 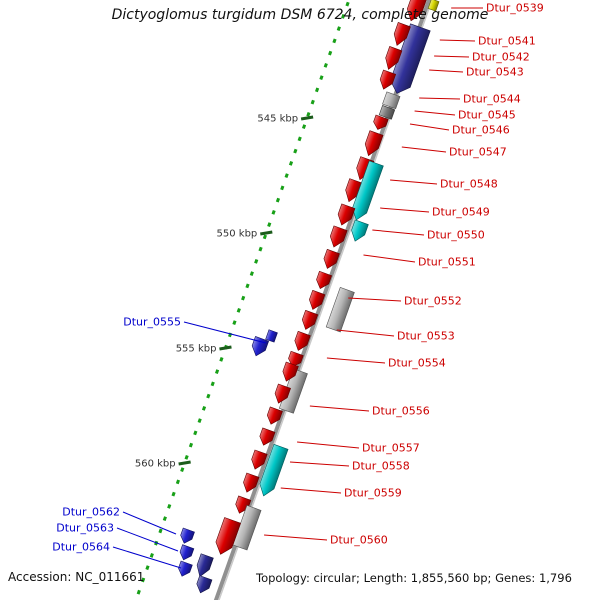 I want to click on gene-label-Dtur_0562: Dtur_0562, so click(x=91, y=512).